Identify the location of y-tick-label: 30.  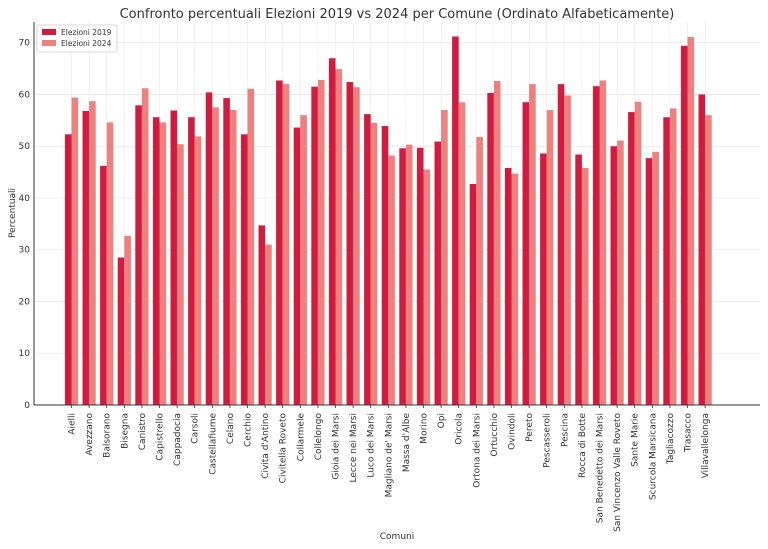
(25, 251).